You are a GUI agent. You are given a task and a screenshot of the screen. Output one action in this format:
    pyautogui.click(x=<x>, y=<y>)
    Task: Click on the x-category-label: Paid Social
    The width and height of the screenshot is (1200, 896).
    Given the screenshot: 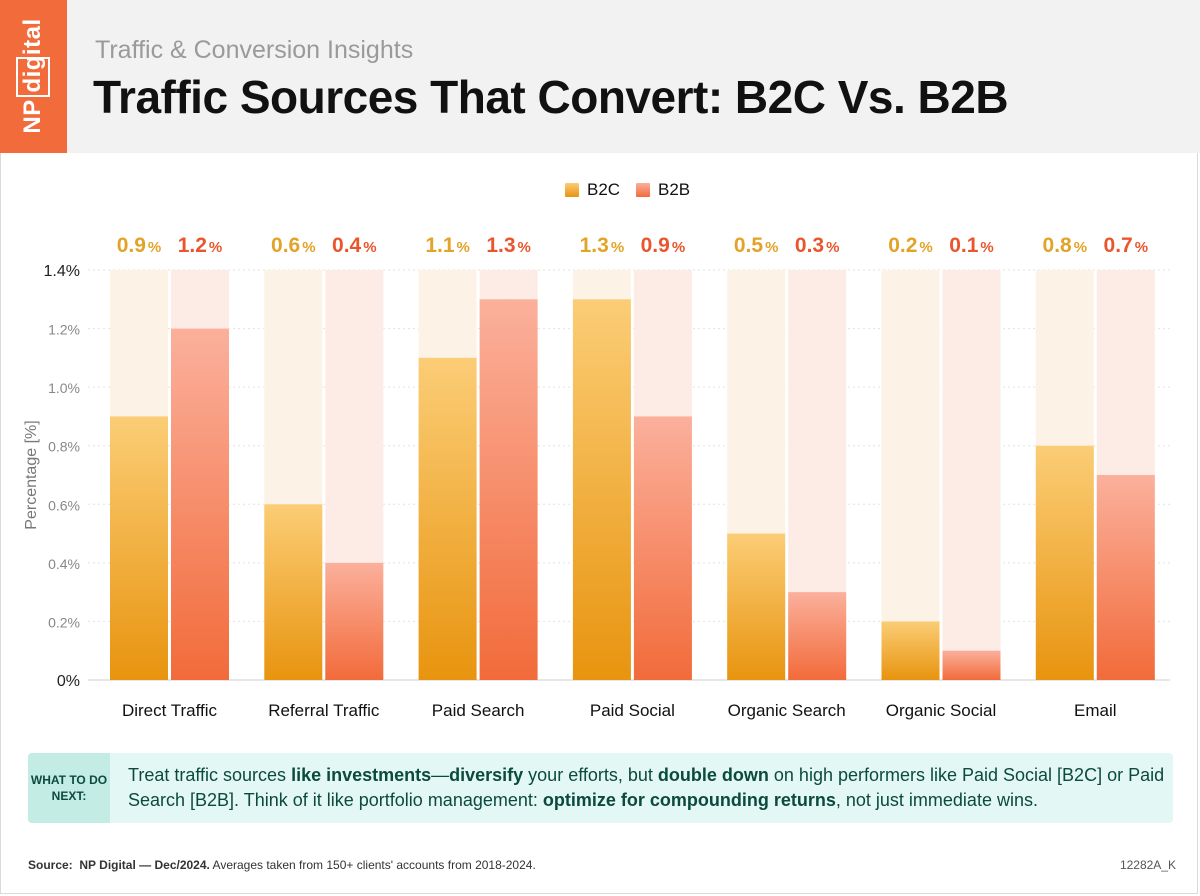 What is the action you would take?
    pyautogui.click(x=632, y=710)
    